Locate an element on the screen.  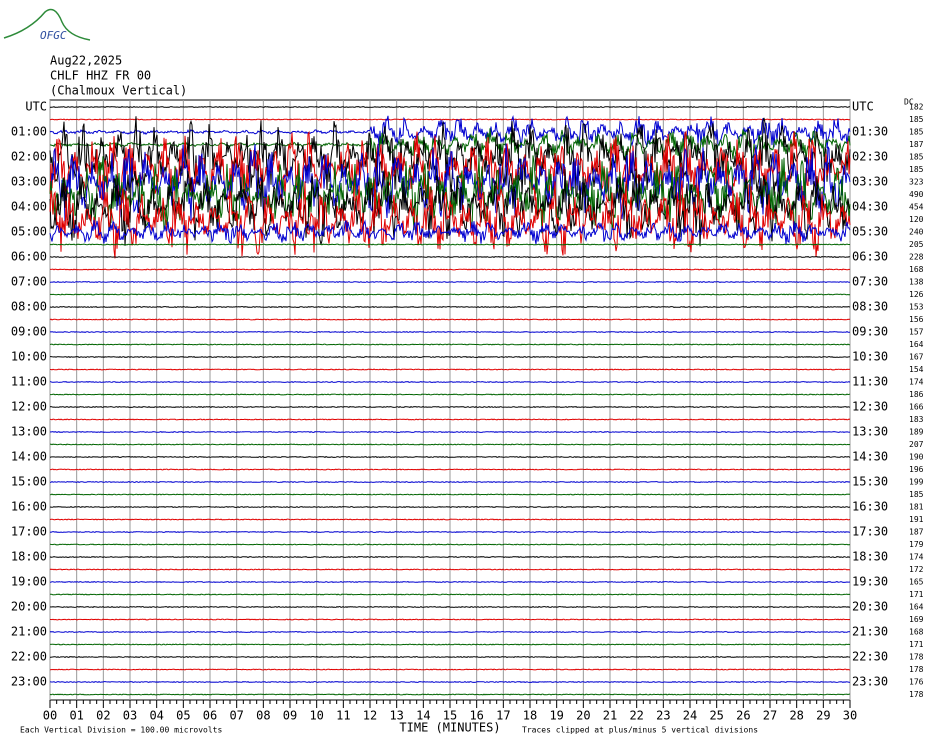
x-tick-label: 05 is located at coordinates (183, 716).